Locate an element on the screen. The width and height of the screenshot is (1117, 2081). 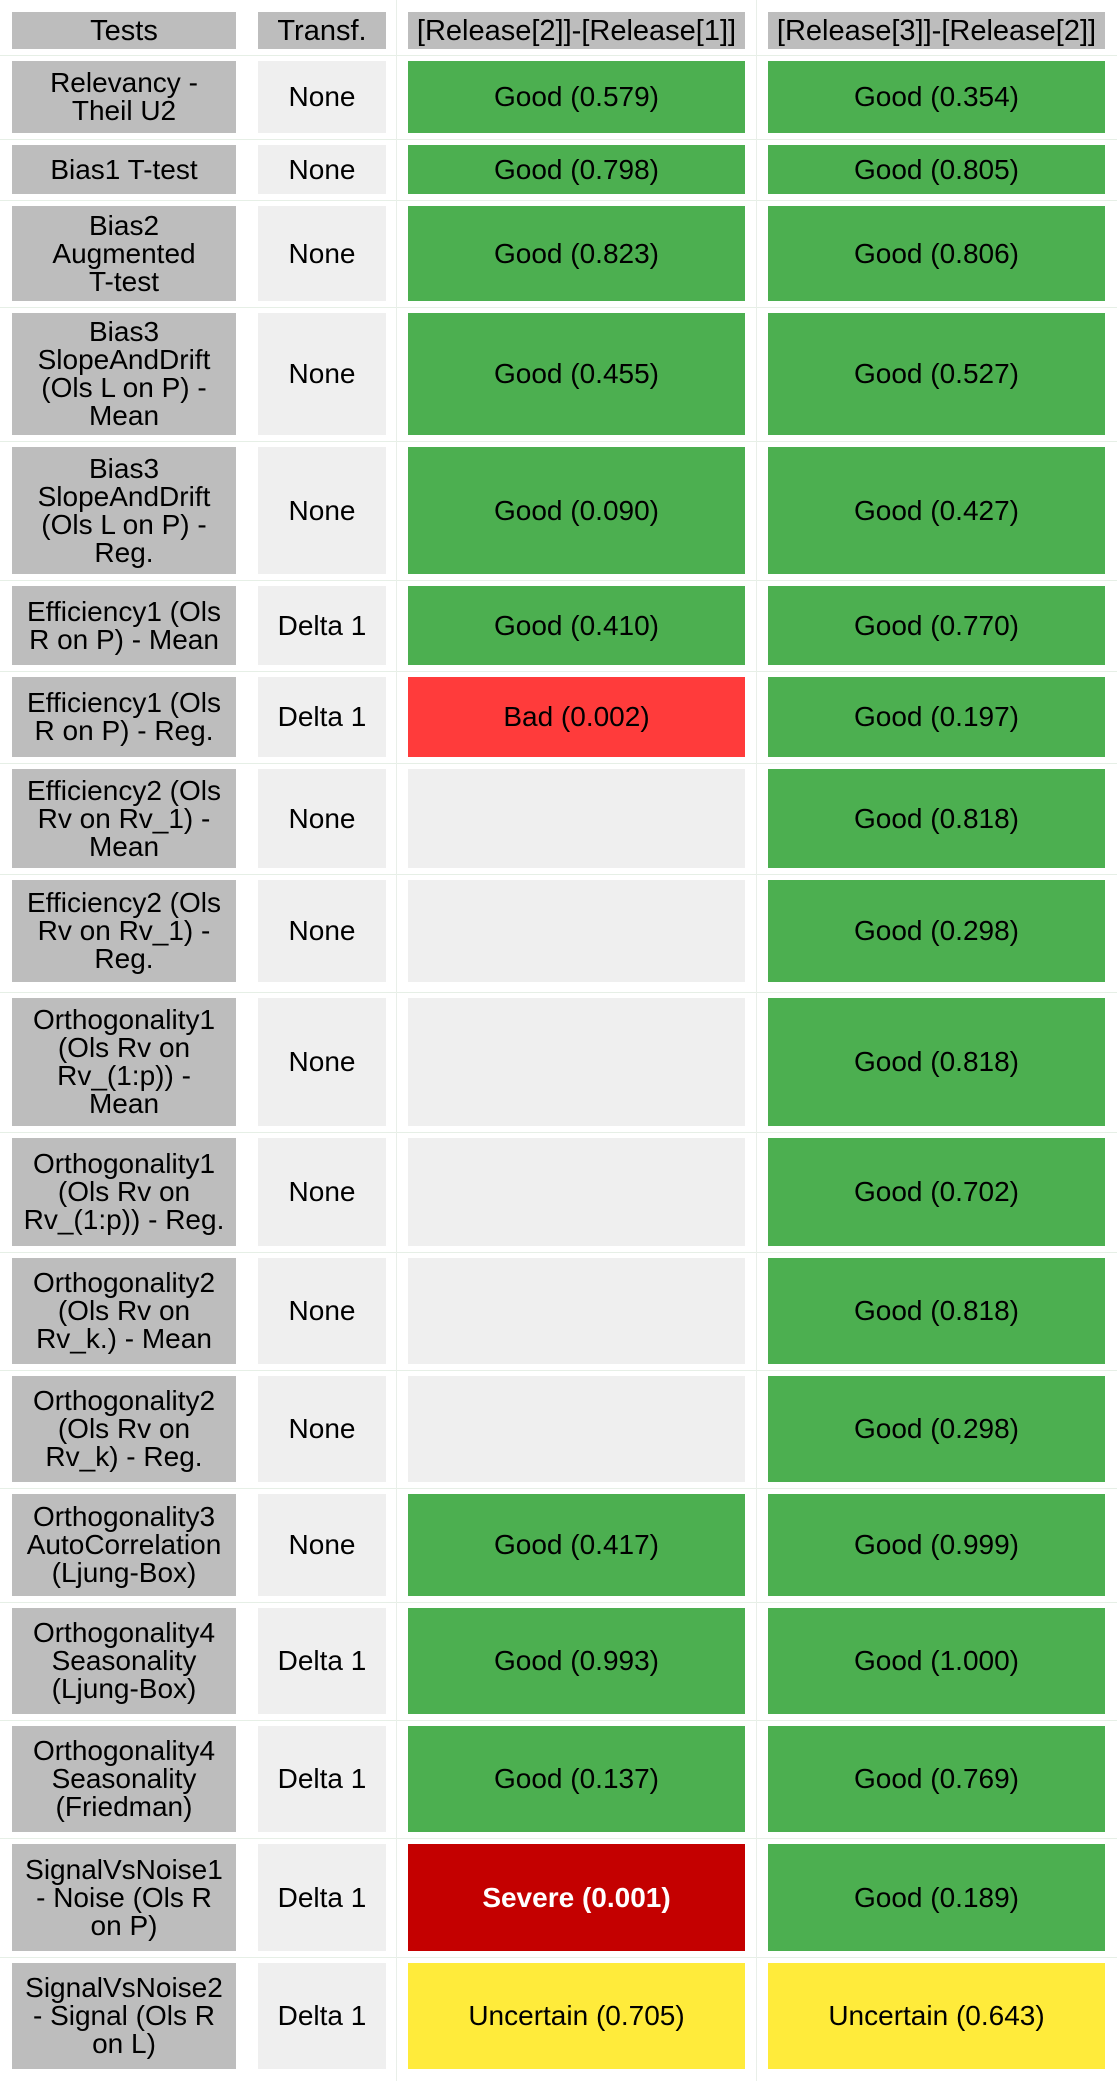
test-name-cell: Efficiency1 (Ols R on P) - Reg. is located at coordinates (124, 717).